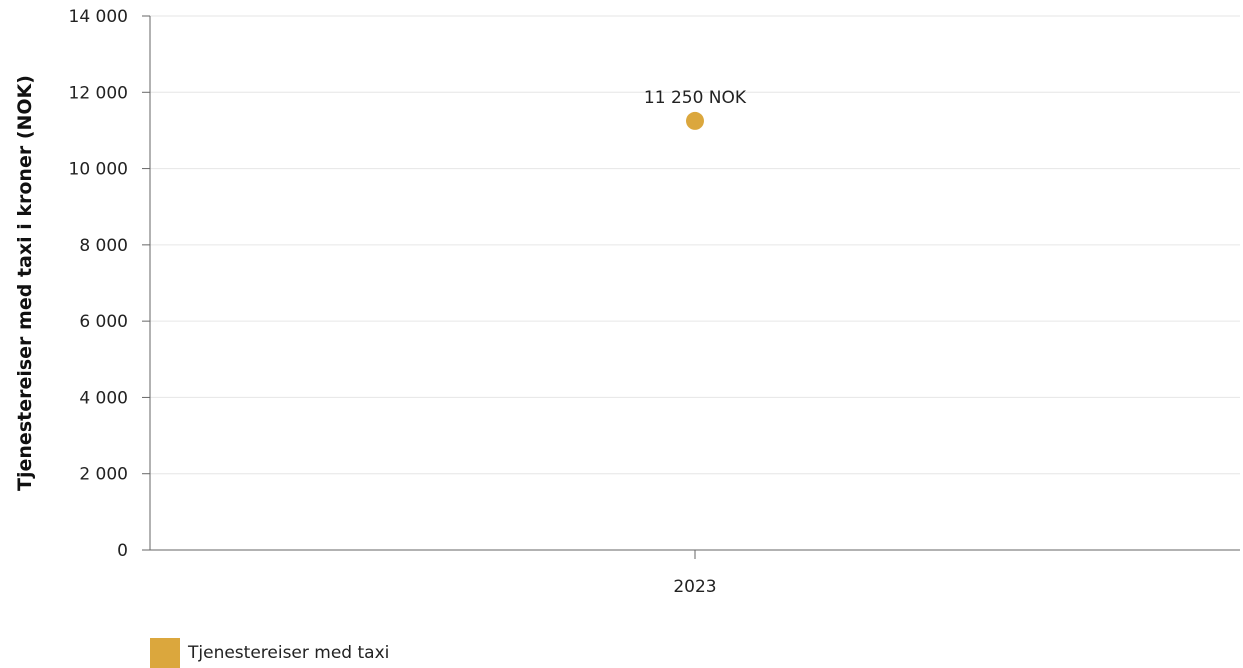 This screenshot has width=1243, height=668. What do you see at coordinates (289, 653) in the screenshot?
I see `legend-label: Tjenestereiser med taxi` at bounding box center [289, 653].